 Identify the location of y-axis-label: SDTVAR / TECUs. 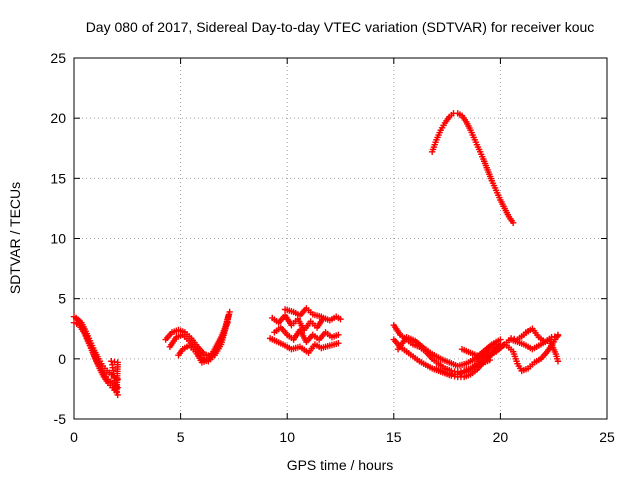
(15, 238).